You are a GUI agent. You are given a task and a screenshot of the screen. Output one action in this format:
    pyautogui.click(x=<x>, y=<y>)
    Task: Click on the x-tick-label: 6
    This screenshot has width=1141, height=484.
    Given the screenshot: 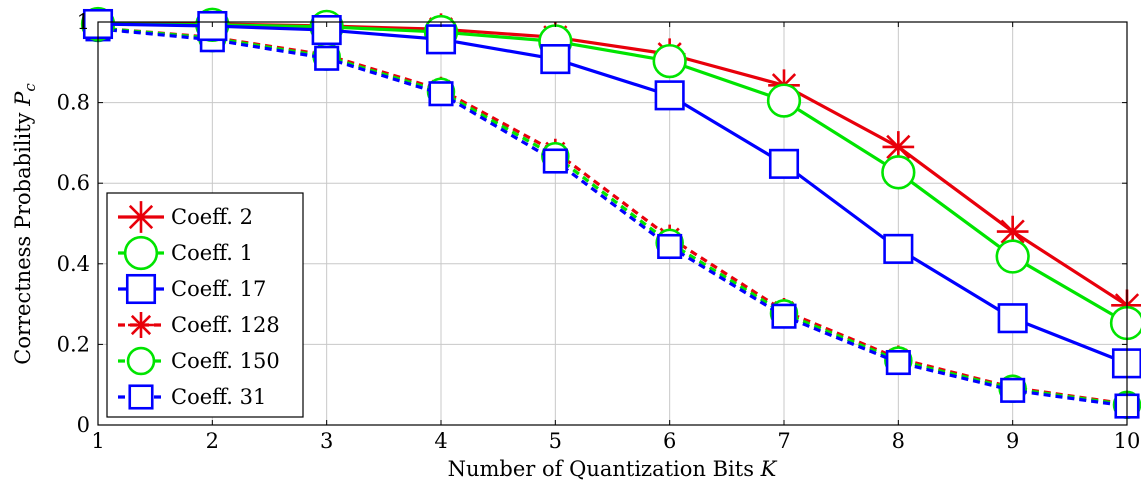 What is the action you would take?
    pyautogui.click(x=669, y=441)
    